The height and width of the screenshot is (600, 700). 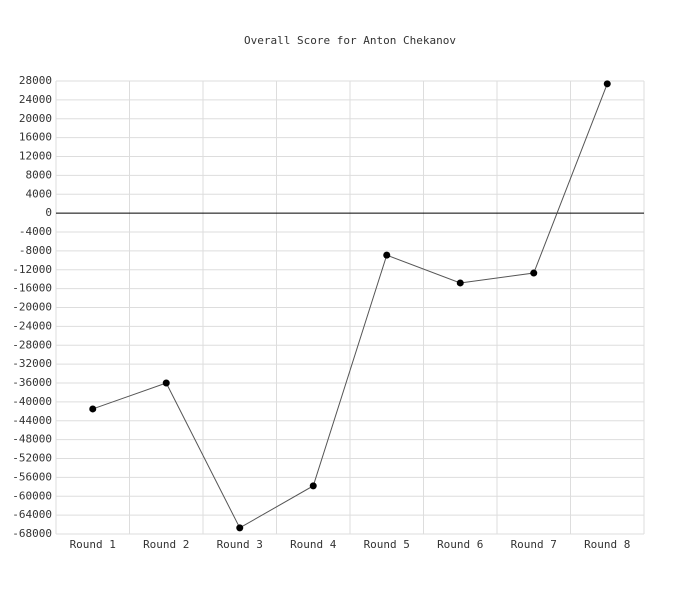 What do you see at coordinates (32, 476) in the screenshot?
I see `y-tick-label: -56000` at bounding box center [32, 476].